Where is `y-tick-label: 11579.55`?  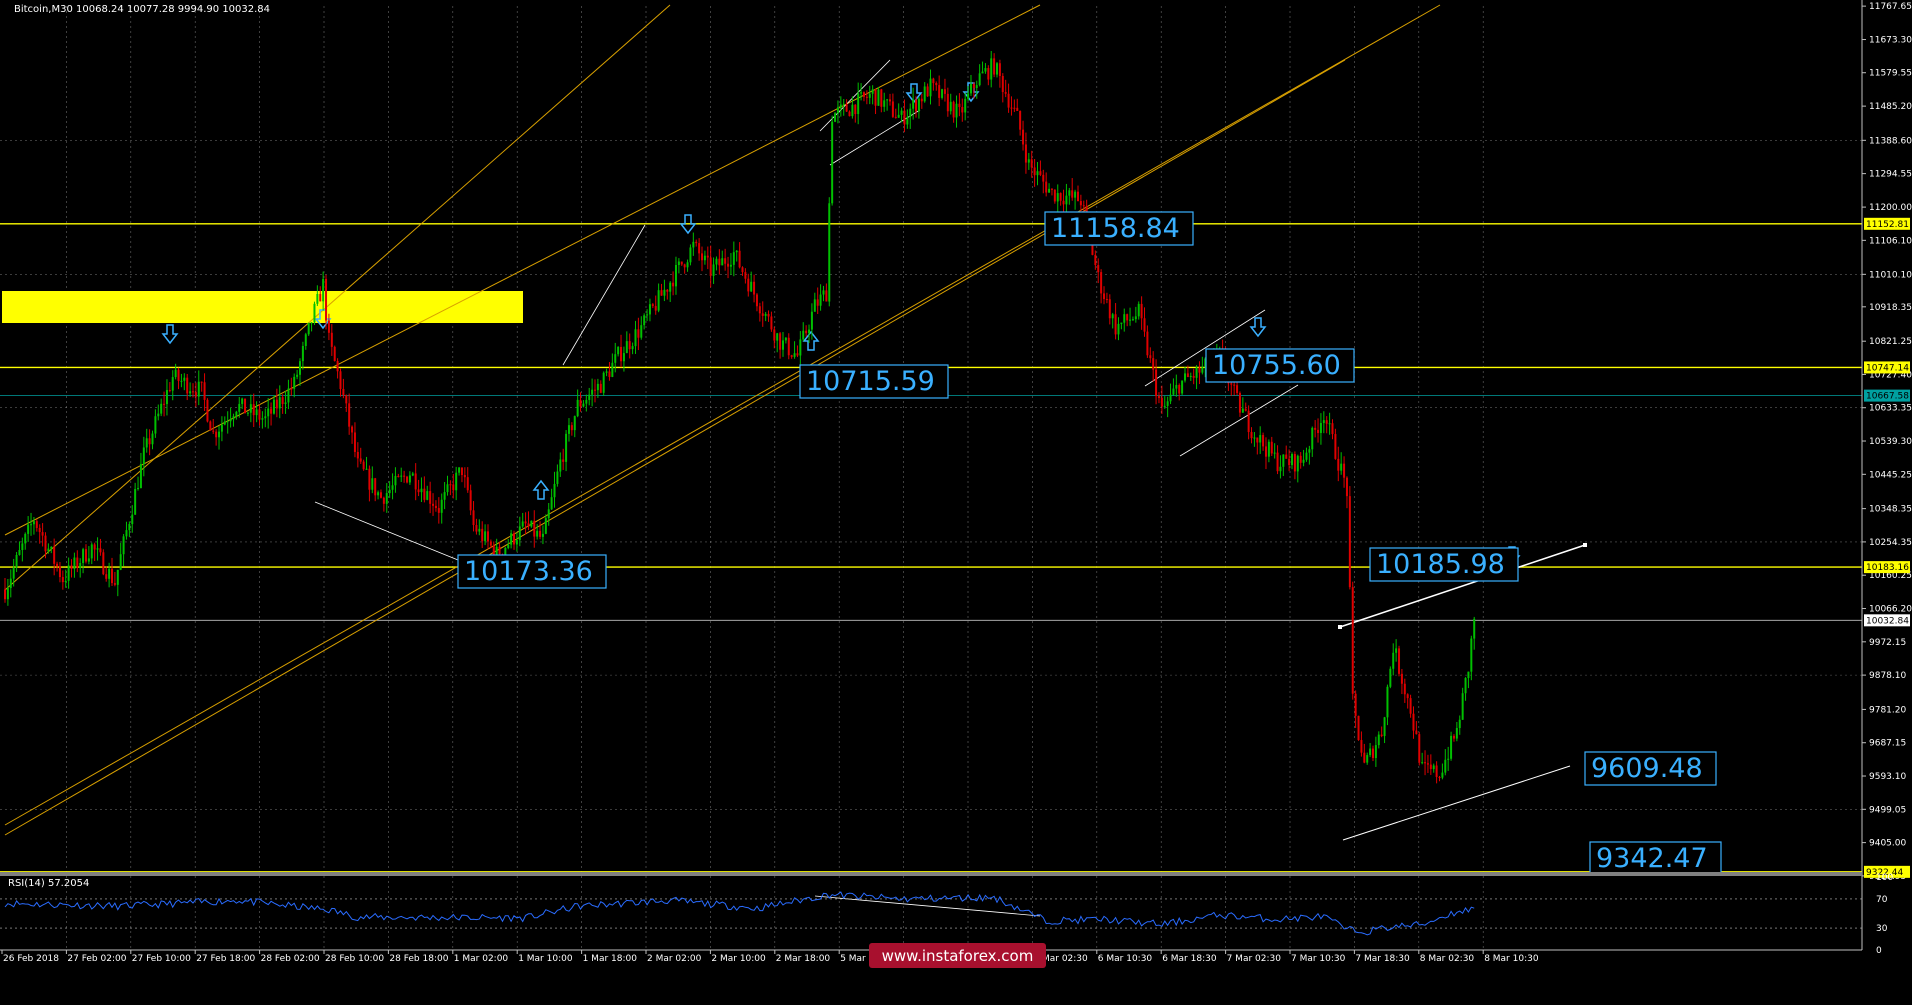 y-tick-label: 11579.55 is located at coordinates (1890, 74).